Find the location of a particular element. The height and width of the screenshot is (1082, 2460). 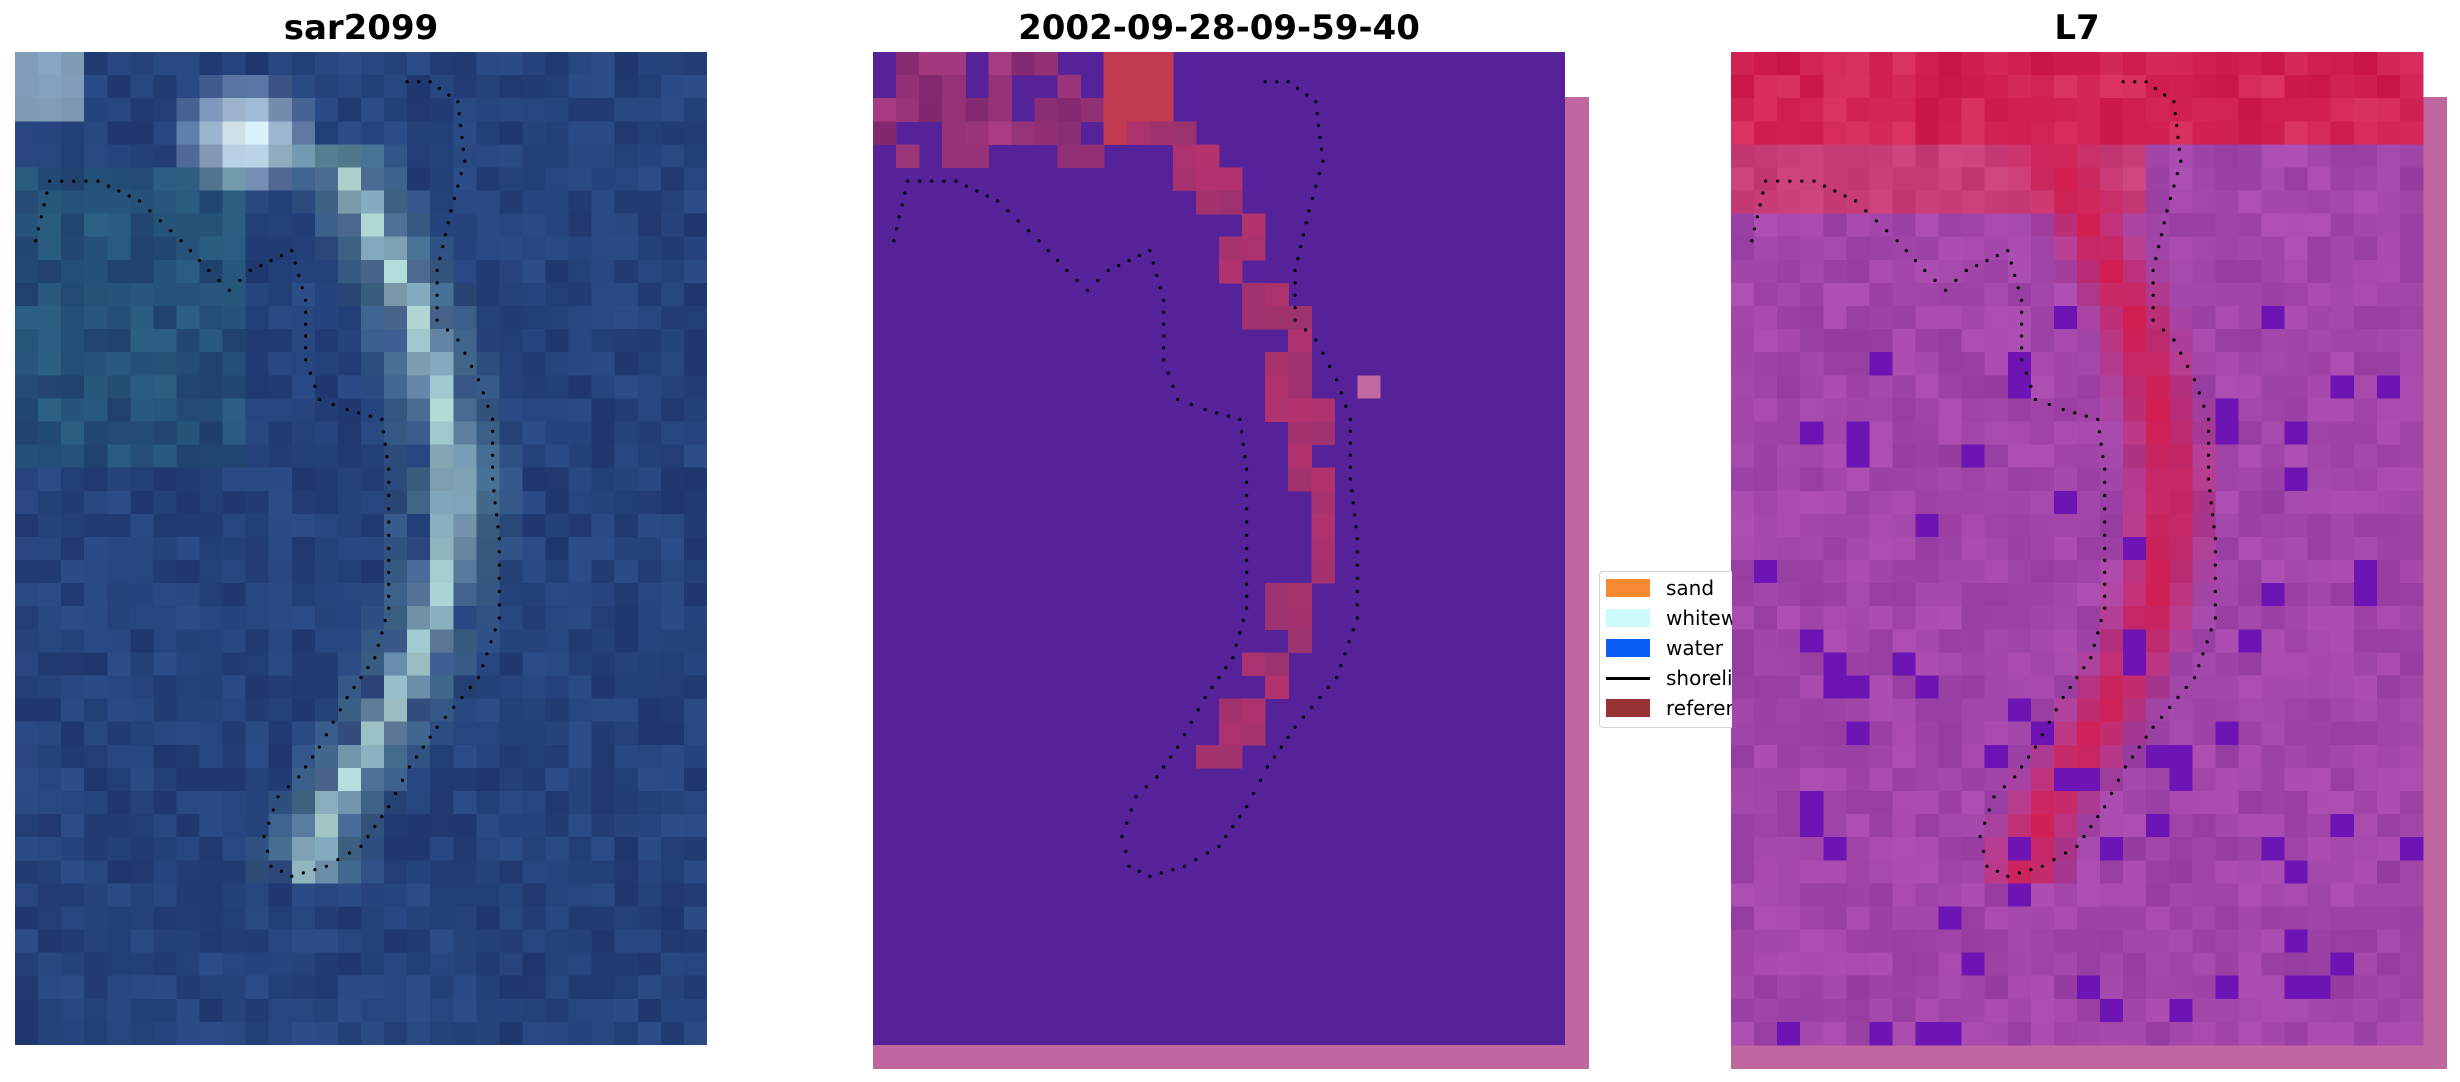

edge-strip-bottom is located at coordinates (1231, 1057).